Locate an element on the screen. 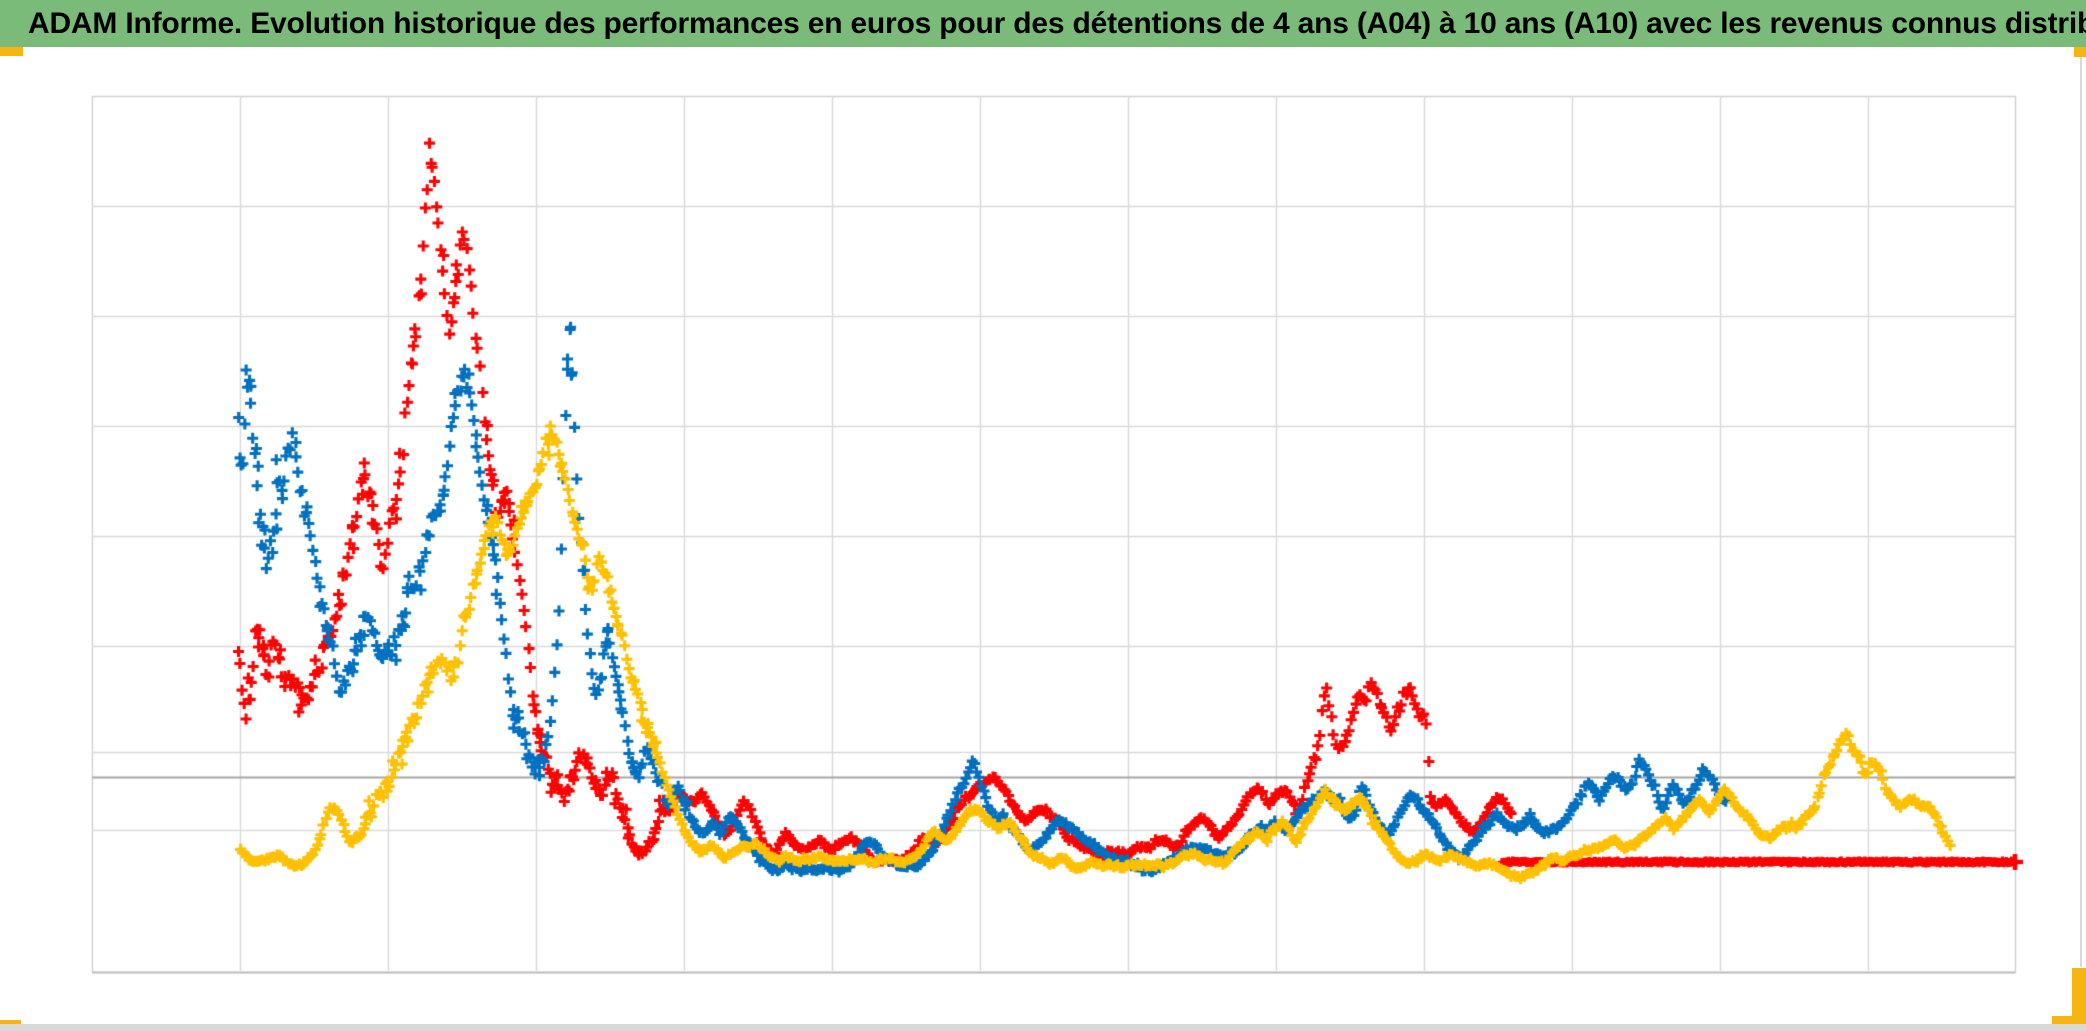  yellow-corner-accent-bottom-right-vertical is located at coordinates (2079, 996).